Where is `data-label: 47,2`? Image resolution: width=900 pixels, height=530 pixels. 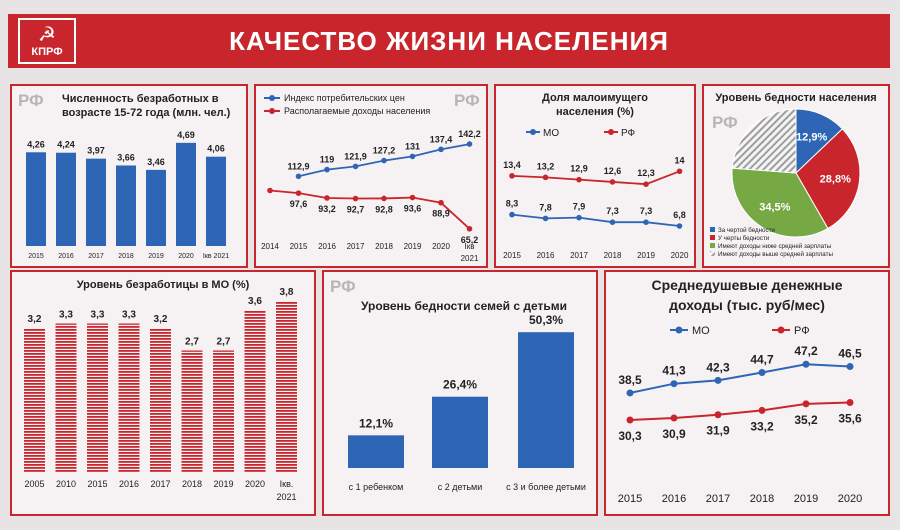 data-label: 47,2 is located at coordinates (806, 351).